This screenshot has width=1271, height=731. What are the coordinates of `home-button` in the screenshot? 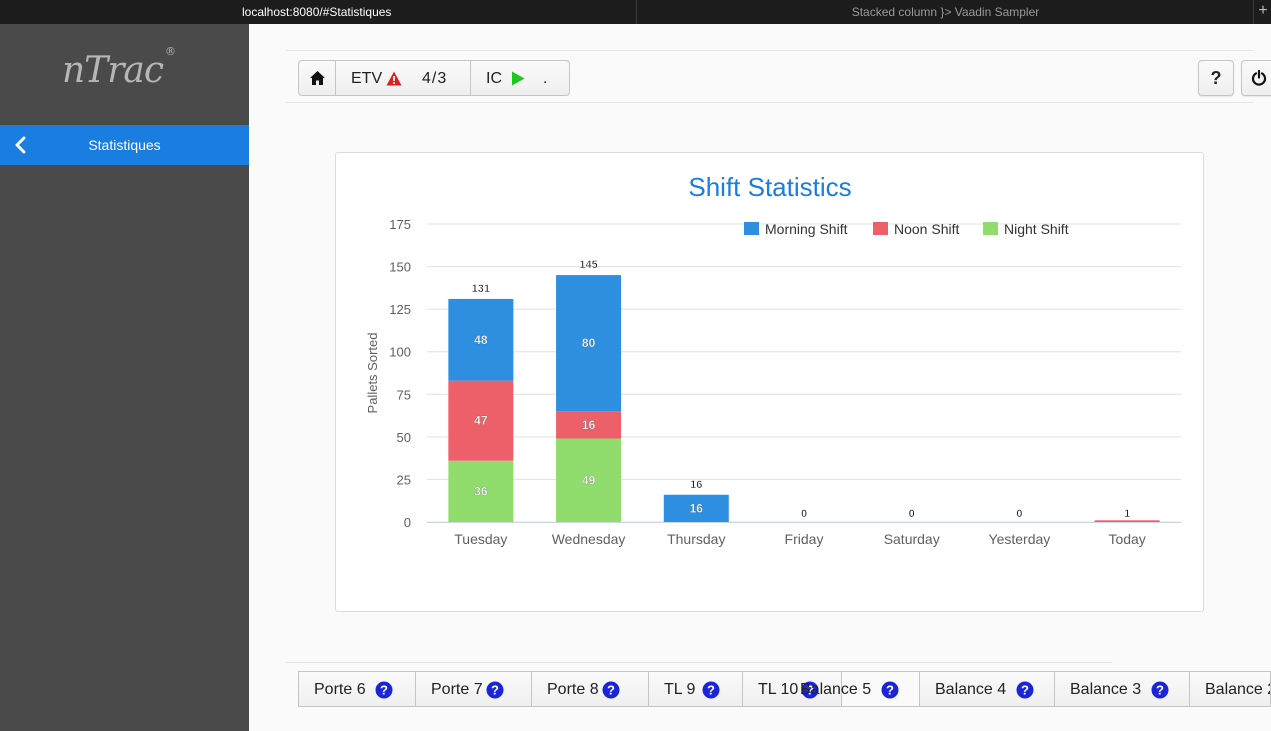 It's located at (317, 78).